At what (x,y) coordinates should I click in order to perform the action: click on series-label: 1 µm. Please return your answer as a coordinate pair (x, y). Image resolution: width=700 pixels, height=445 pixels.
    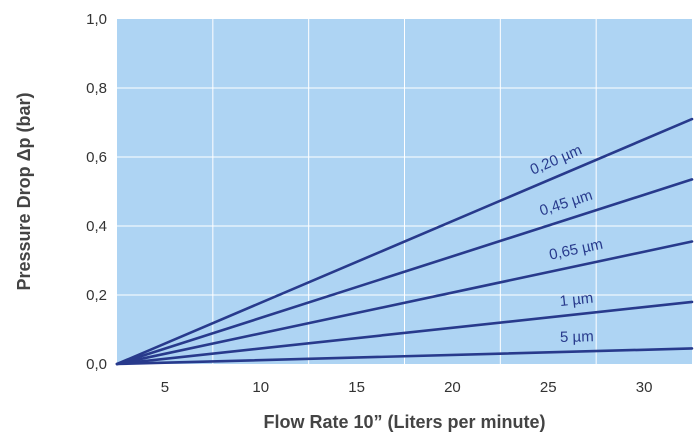
    Looking at the image, I should click on (576, 300).